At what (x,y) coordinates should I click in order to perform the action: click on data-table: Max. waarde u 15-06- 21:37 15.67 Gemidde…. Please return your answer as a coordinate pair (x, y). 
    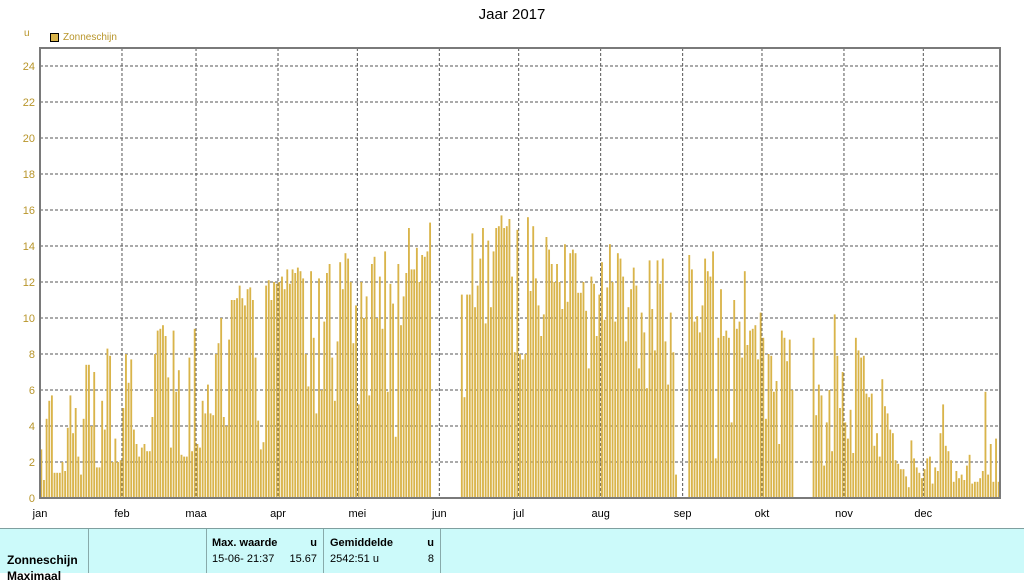
    Looking at the image, I should click on (512, 555).